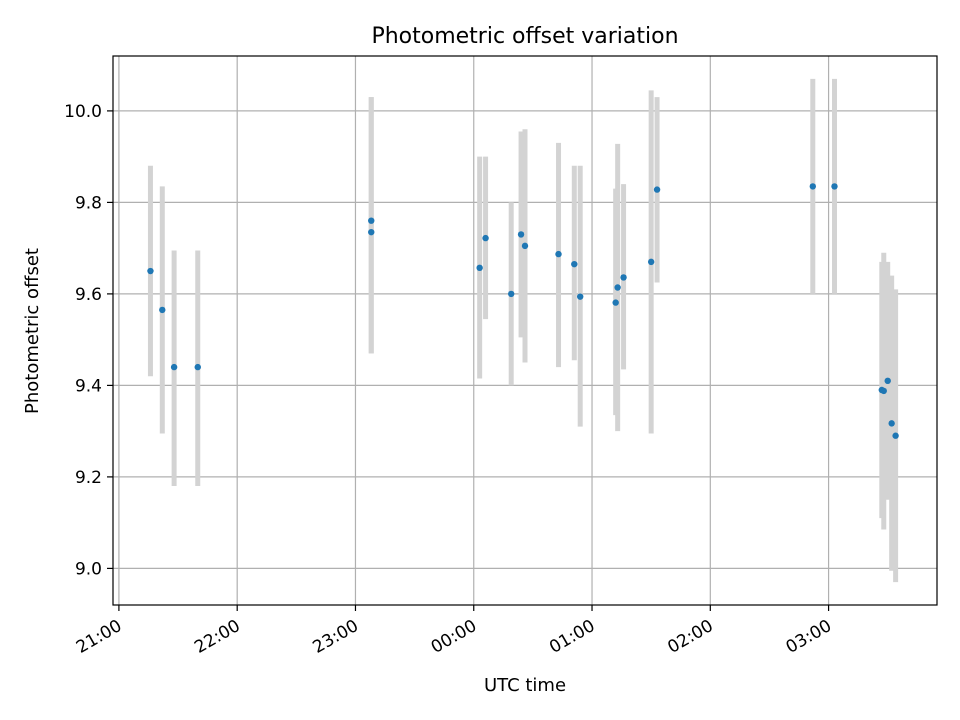 The height and width of the screenshot is (720, 960). What do you see at coordinates (88, 569) in the screenshot?
I see `y-tick-label: 9.0` at bounding box center [88, 569].